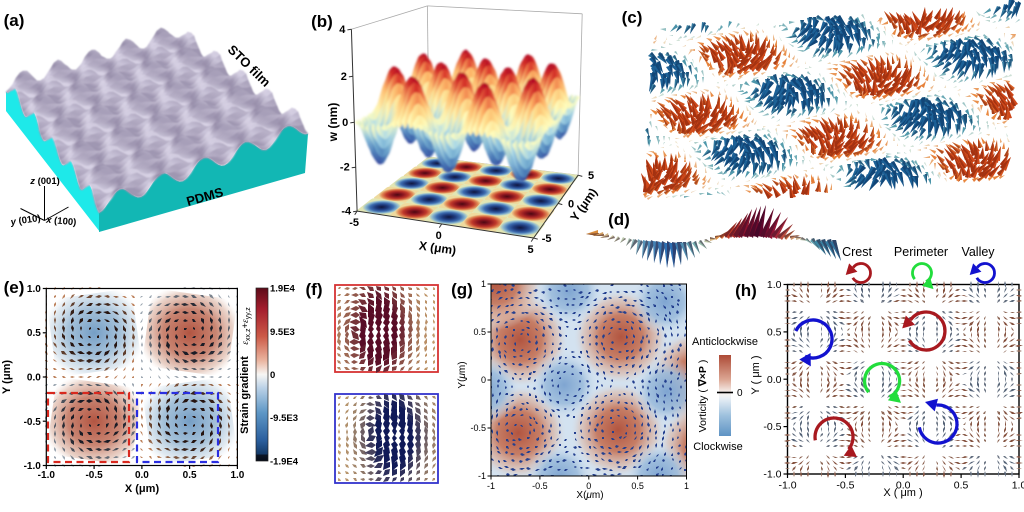  What do you see at coordinates (619, 219) in the screenshot?
I see `svg-text: (d)` at bounding box center [619, 219].